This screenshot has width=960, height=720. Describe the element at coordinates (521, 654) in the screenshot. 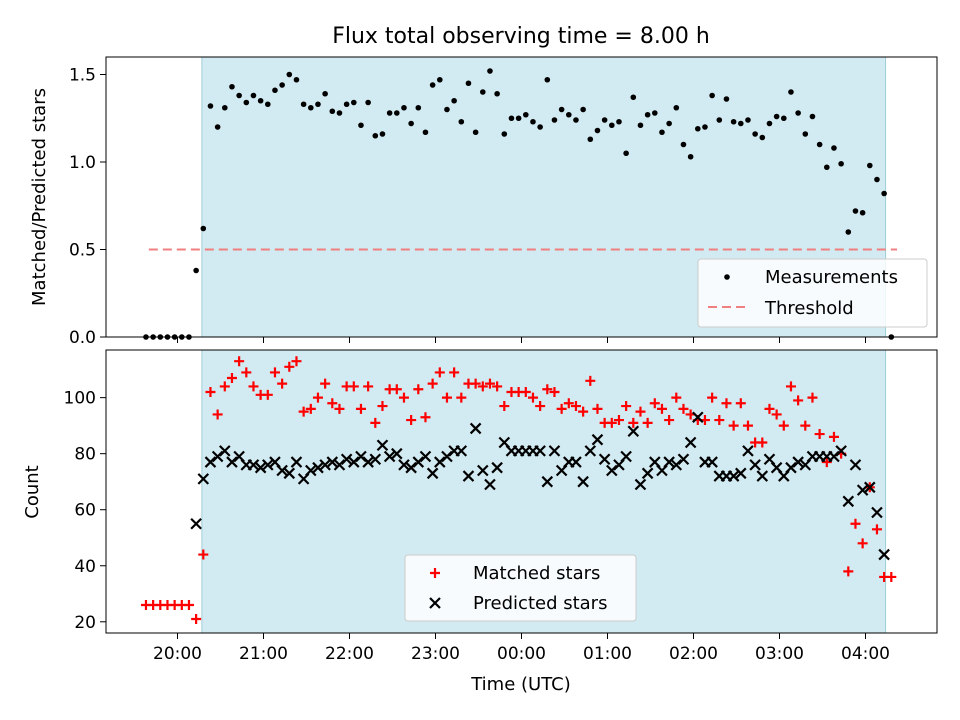

I see `bottom-x-tick-label: 00:00` at that location.